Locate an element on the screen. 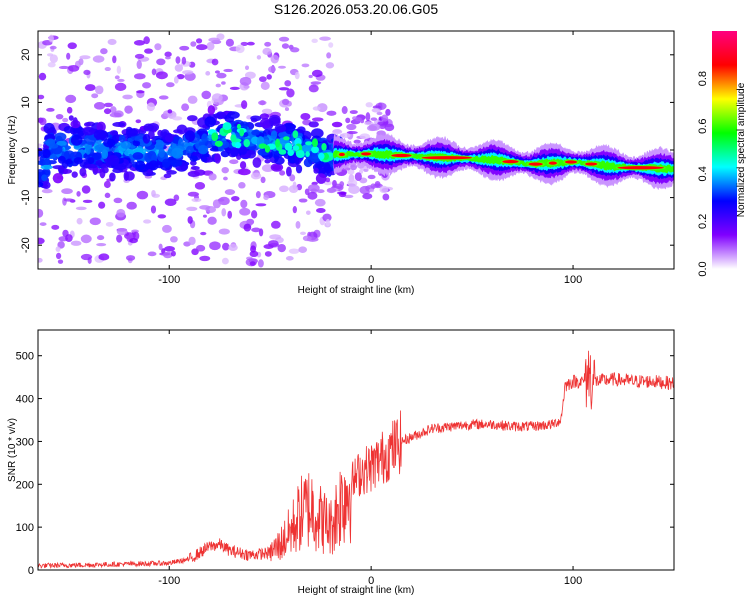 This screenshot has width=750, height=600. spectrogram-y-label: Frequency (Hz) is located at coordinates (12, 150).